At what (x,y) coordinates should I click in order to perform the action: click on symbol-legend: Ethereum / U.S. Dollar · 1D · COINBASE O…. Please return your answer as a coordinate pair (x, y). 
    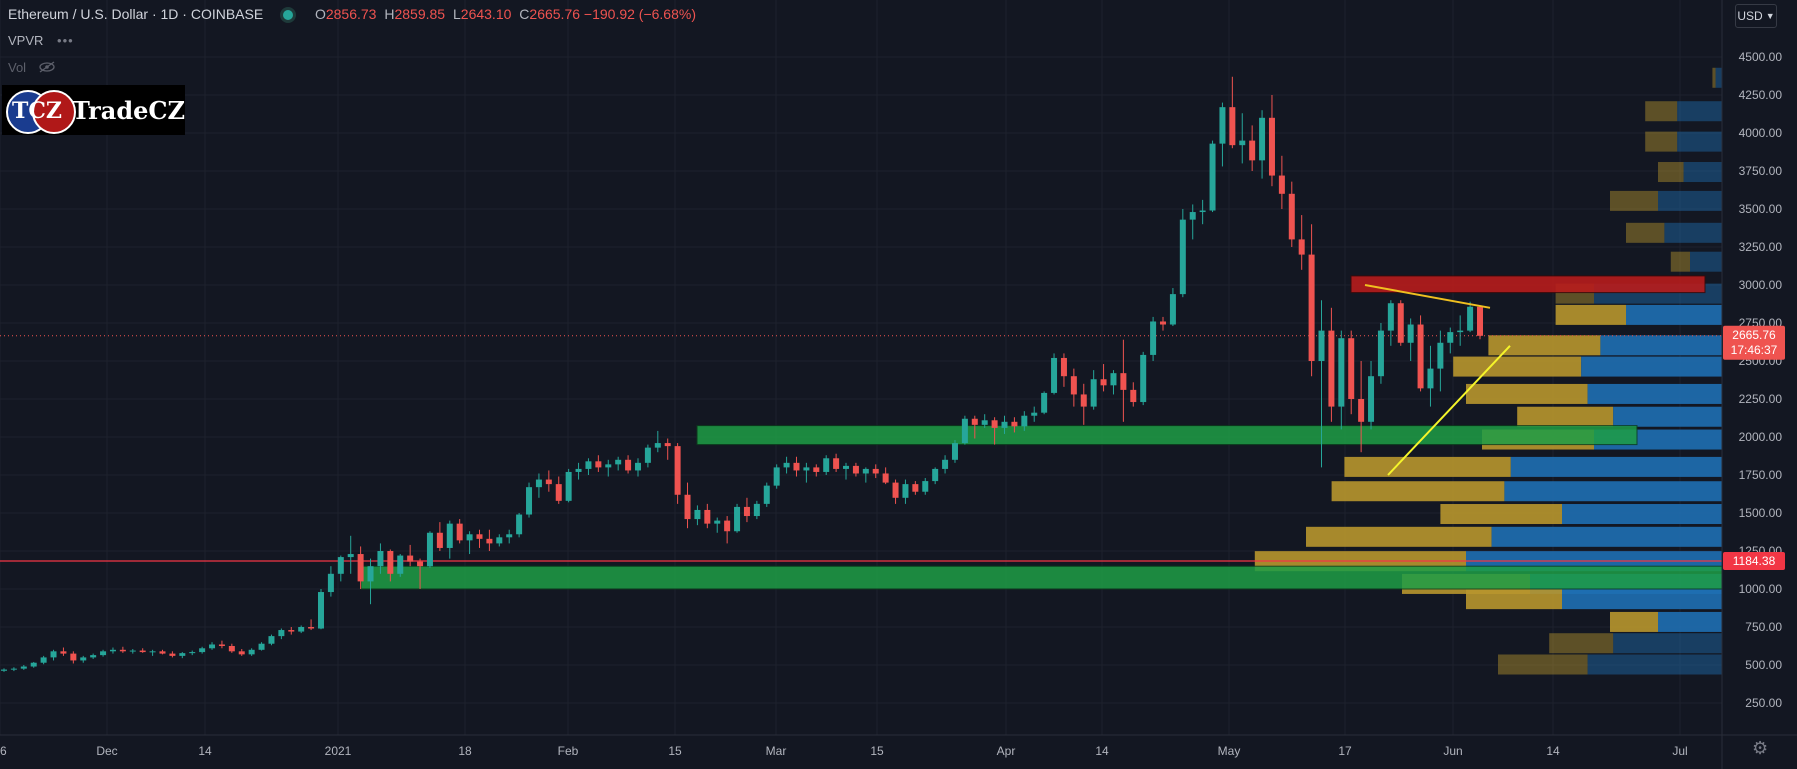
    Looking at the image, I should click on (352, 14).